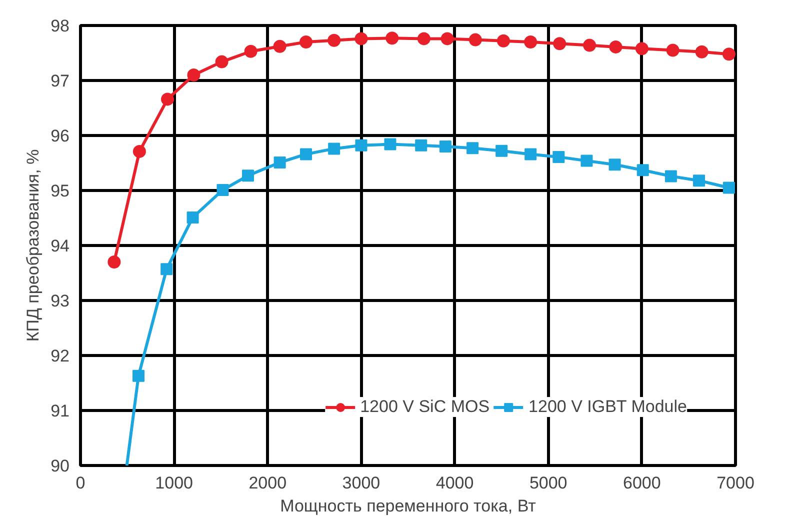  Describe the element at coordinates (60, 411) in the screenshot. I see `y-tick-label: 91` at that location.